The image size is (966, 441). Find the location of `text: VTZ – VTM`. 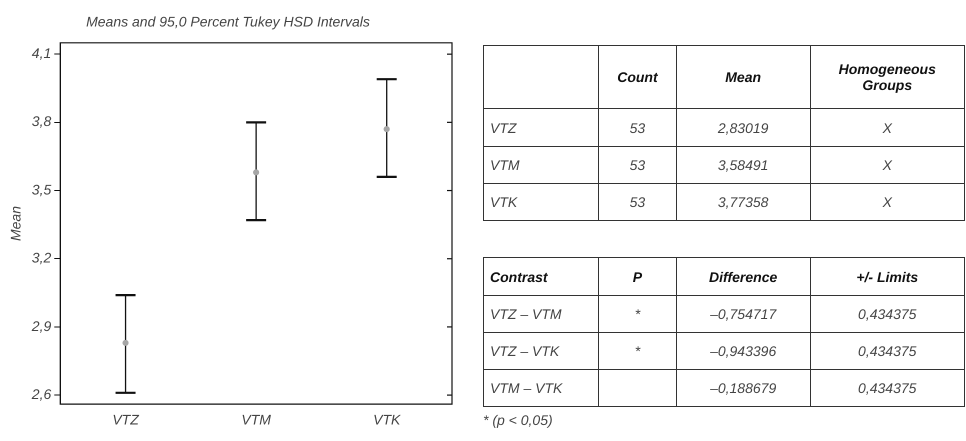

text: VTZ – VTM is located at coordinates (541, 314).